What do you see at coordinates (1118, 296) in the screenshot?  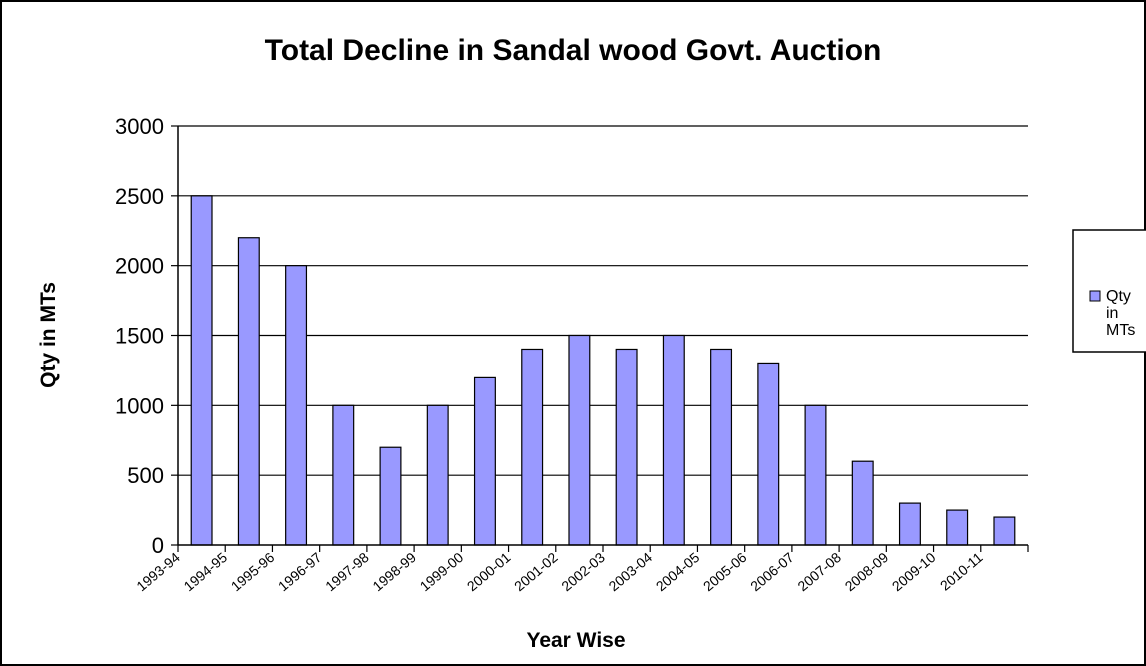 I see `legend-label-line: Qty` at bounding box center [1118, 296].